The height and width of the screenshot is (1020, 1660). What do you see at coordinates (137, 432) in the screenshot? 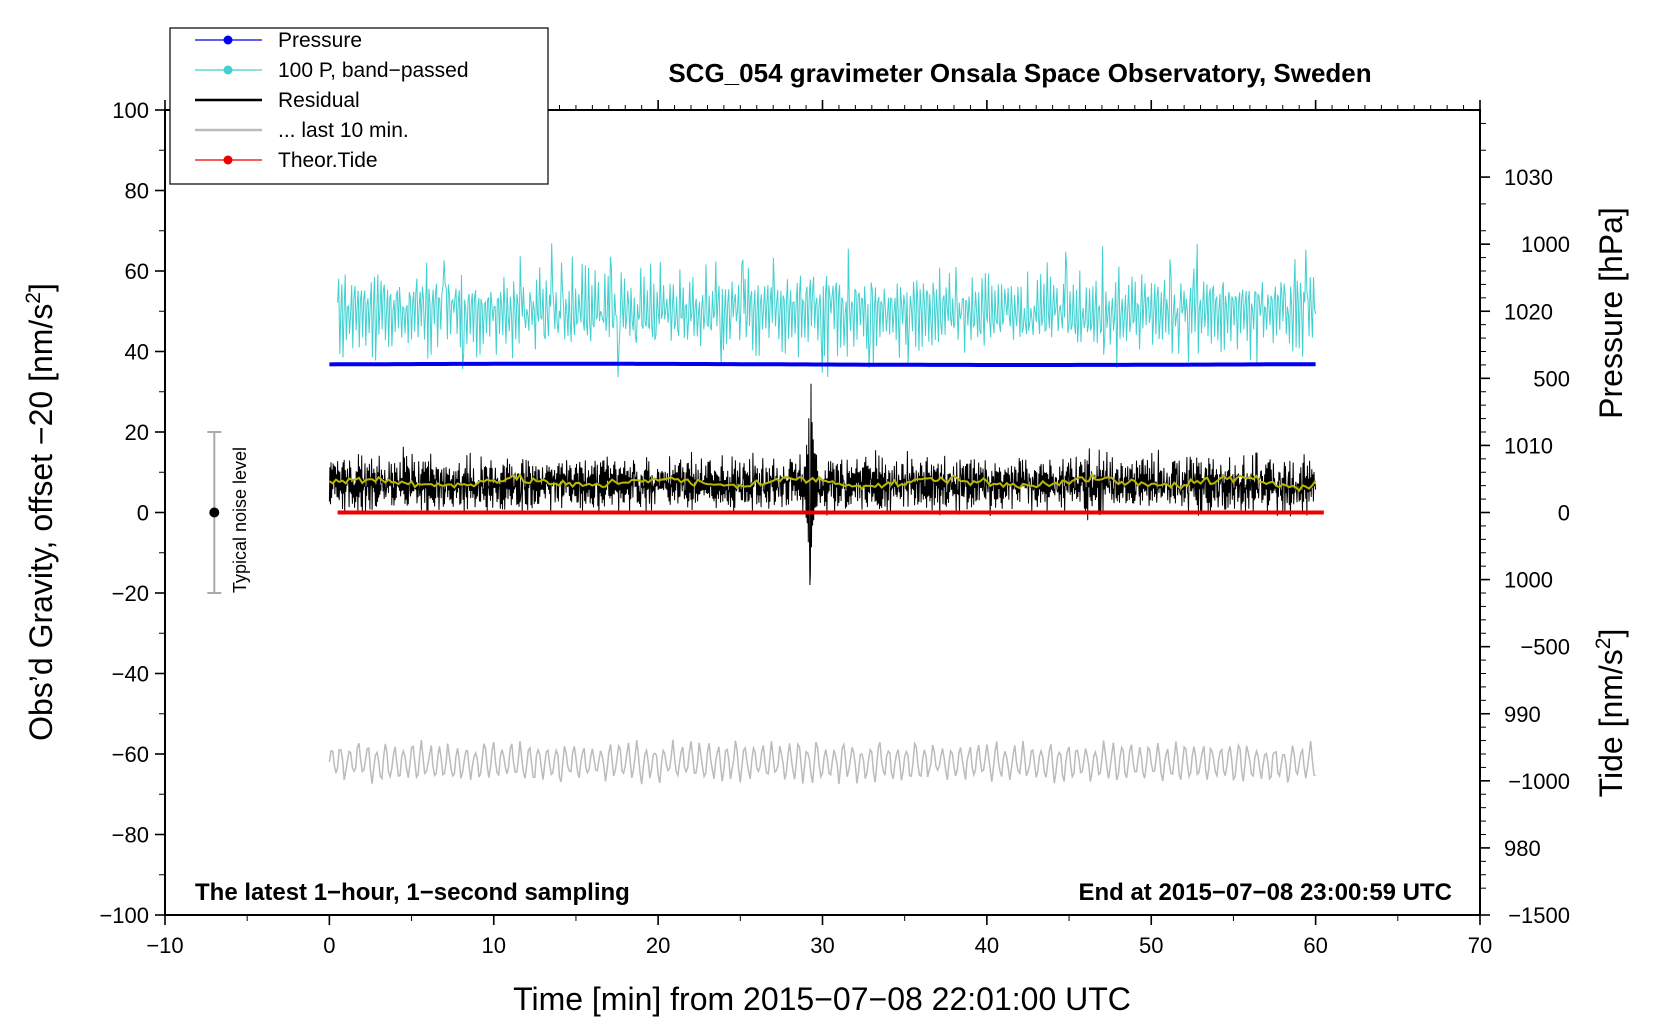
I see `y-tick-label: 20` at bounding box center [137, 432].